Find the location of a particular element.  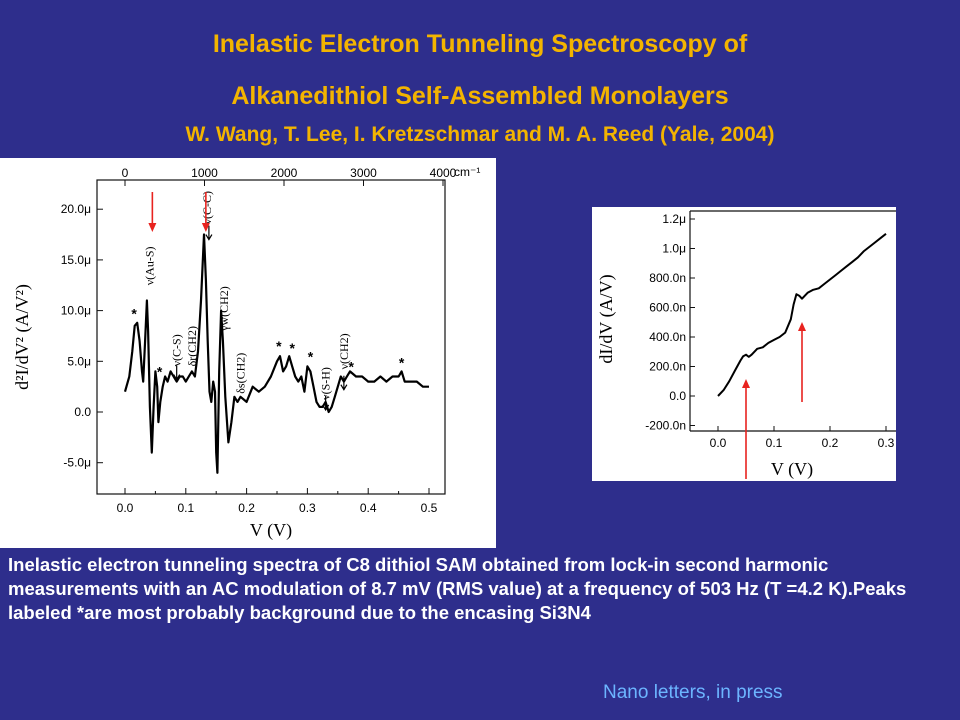

y-tick-label: 0.0 is located at coordinates (82, 412).